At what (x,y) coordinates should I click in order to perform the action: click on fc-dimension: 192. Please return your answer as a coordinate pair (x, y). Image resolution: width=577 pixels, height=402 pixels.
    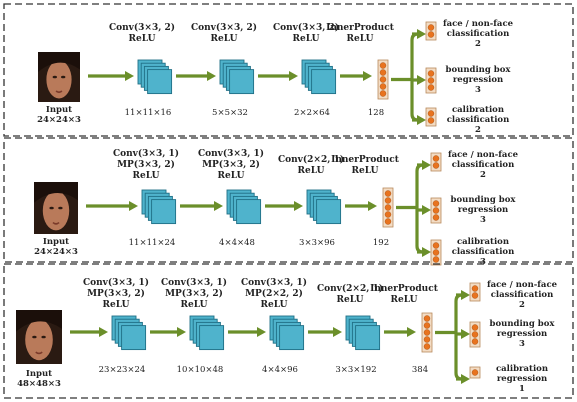
    Looking at the image, I should click on (381, 243).